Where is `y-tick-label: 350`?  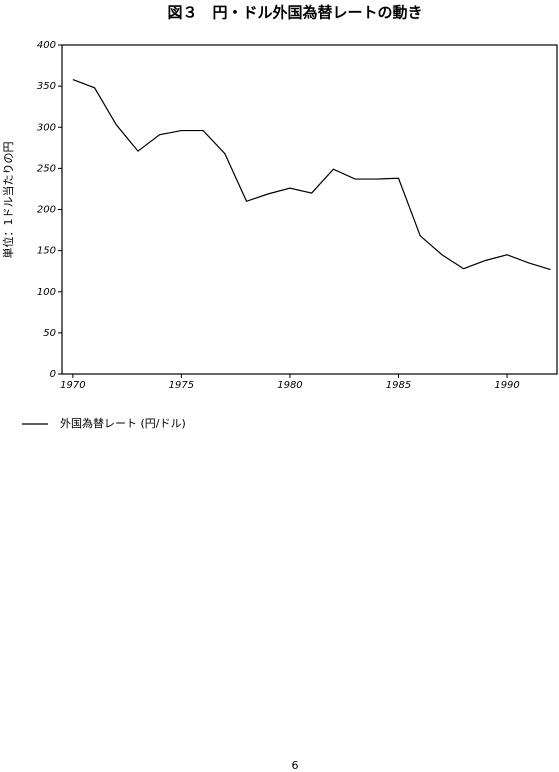 y-tick-label: 350 is located at coordinates (46, 86).